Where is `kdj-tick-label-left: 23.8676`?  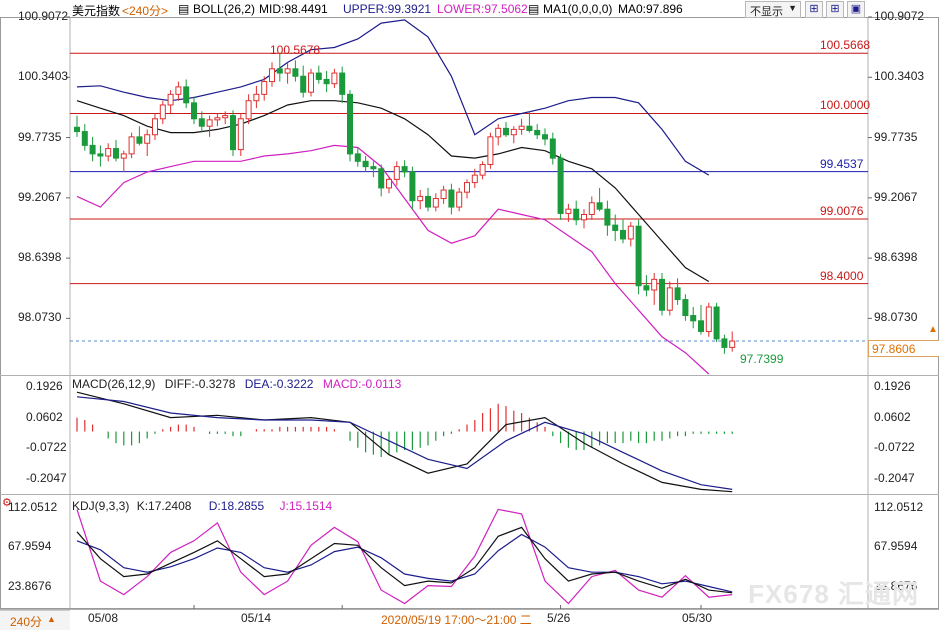
kdj-tick-label-left: 23.8676 is located at coordinates (30, 585).